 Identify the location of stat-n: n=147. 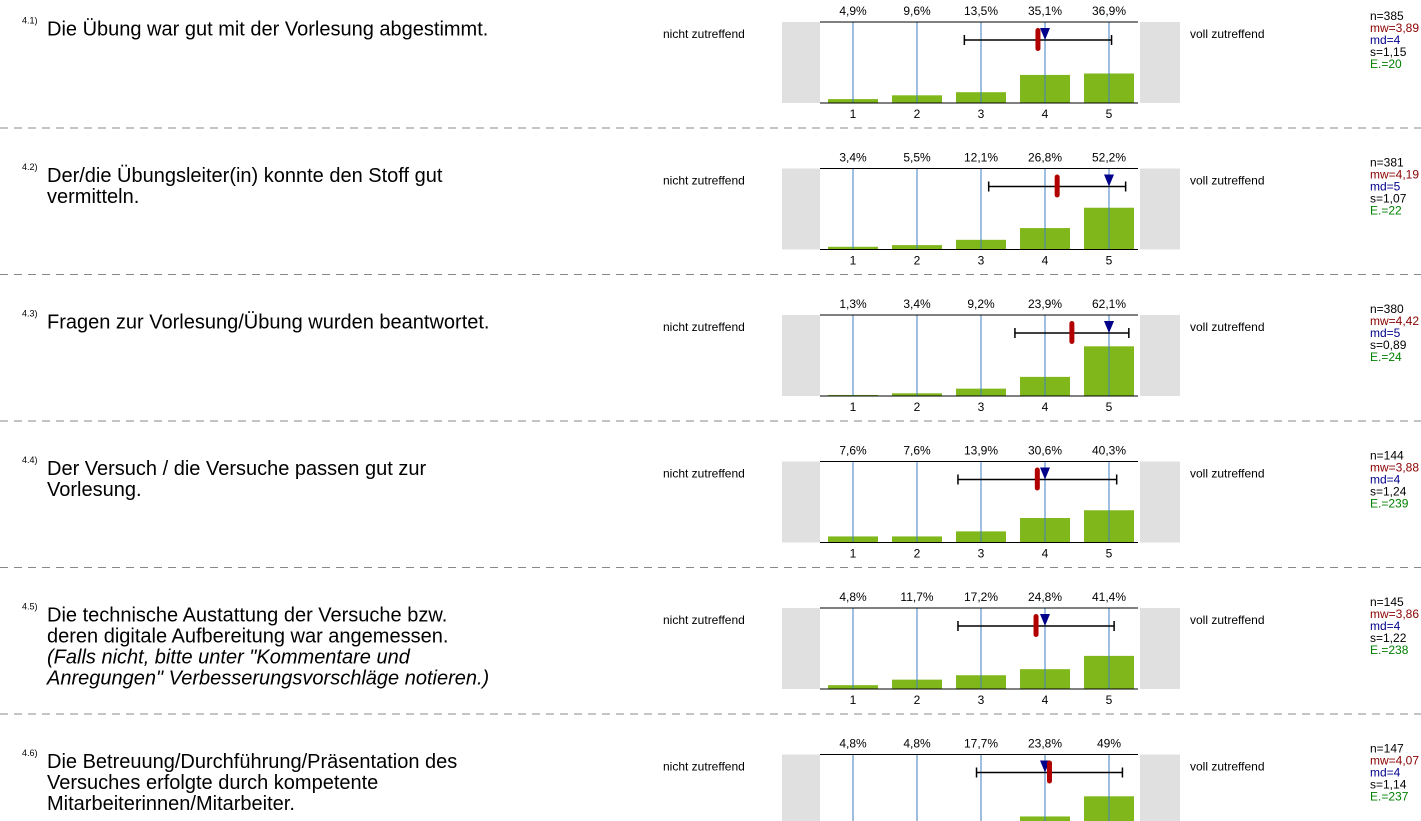
(1387, 749).